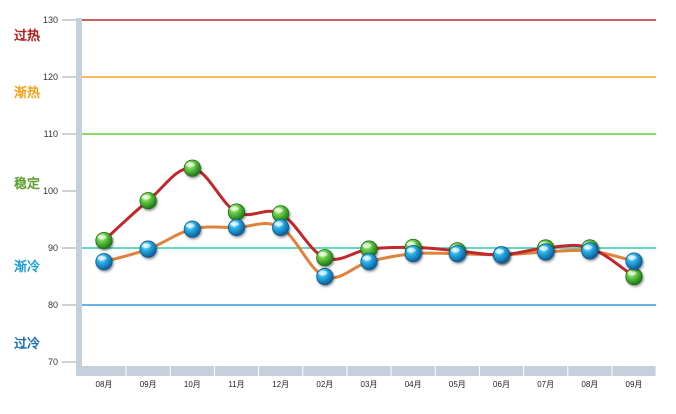 This screenshot has height=414, width=676. Describe the element at coordinates (27, 185) in the screenshot. I see `zone-label: 稳定` at that location.